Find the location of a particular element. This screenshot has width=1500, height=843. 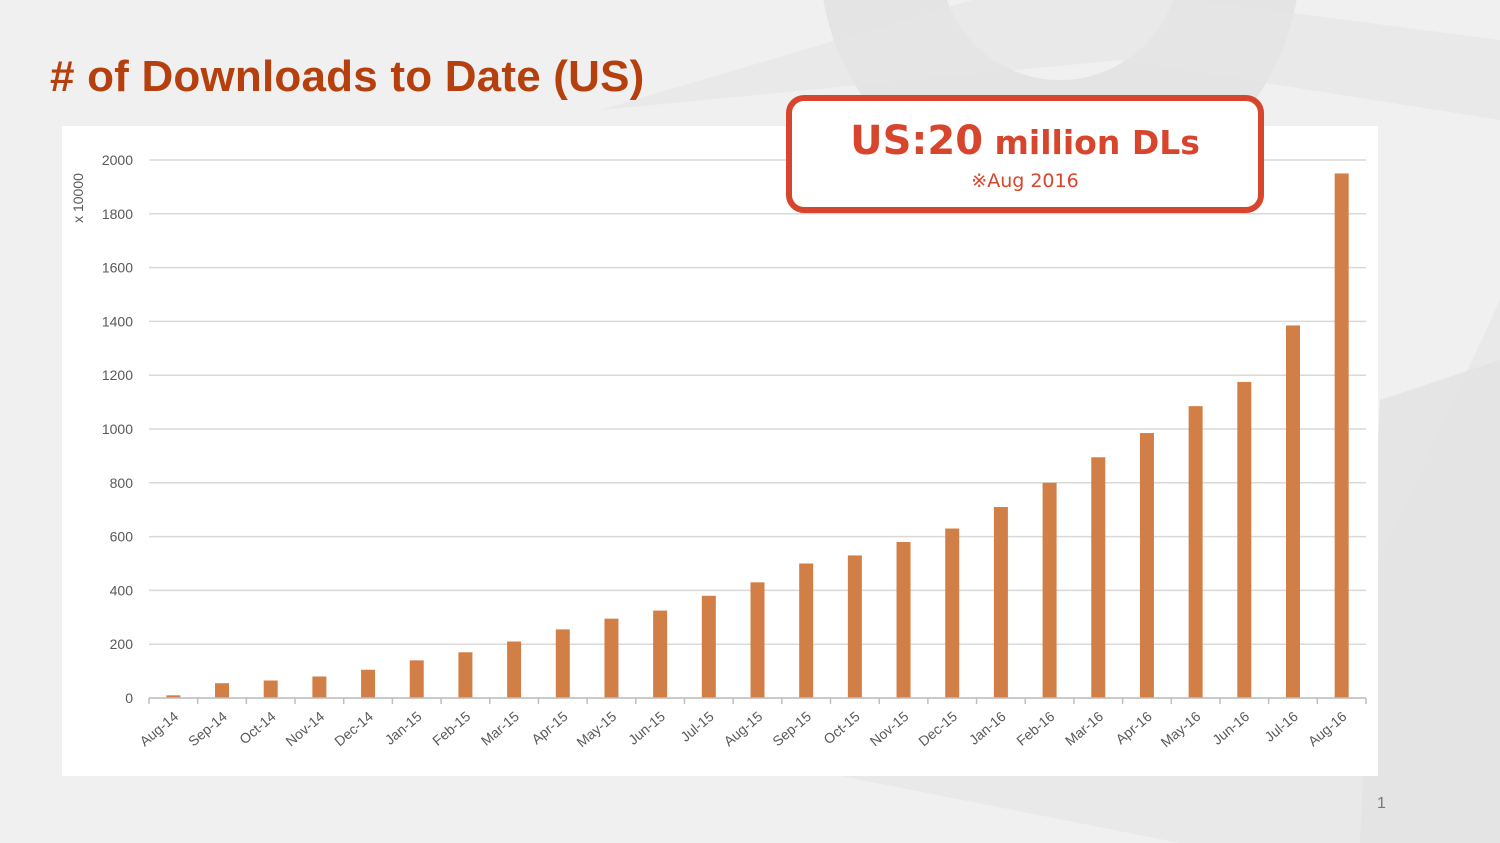

x-tick-label: Dec-14 is located at coordinates (353, 728).